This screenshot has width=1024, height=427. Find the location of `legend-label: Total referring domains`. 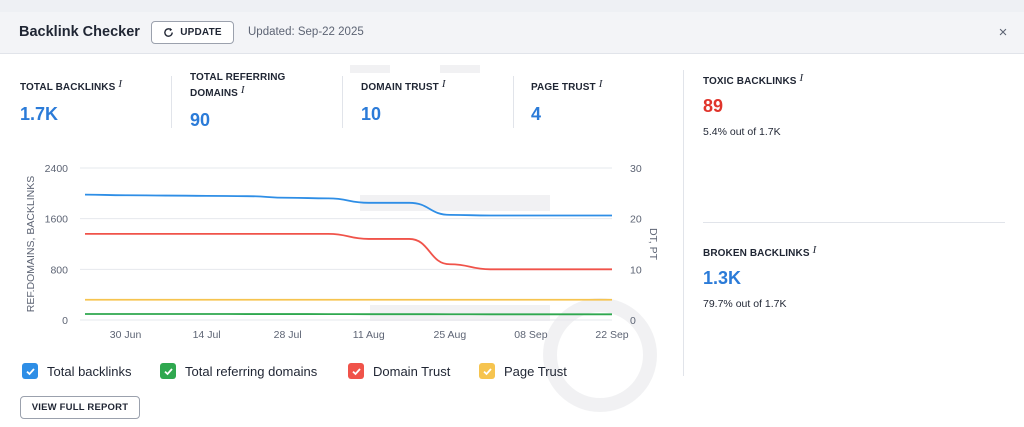

legend-label: Total referring domains is located at coordinates (251, 371).